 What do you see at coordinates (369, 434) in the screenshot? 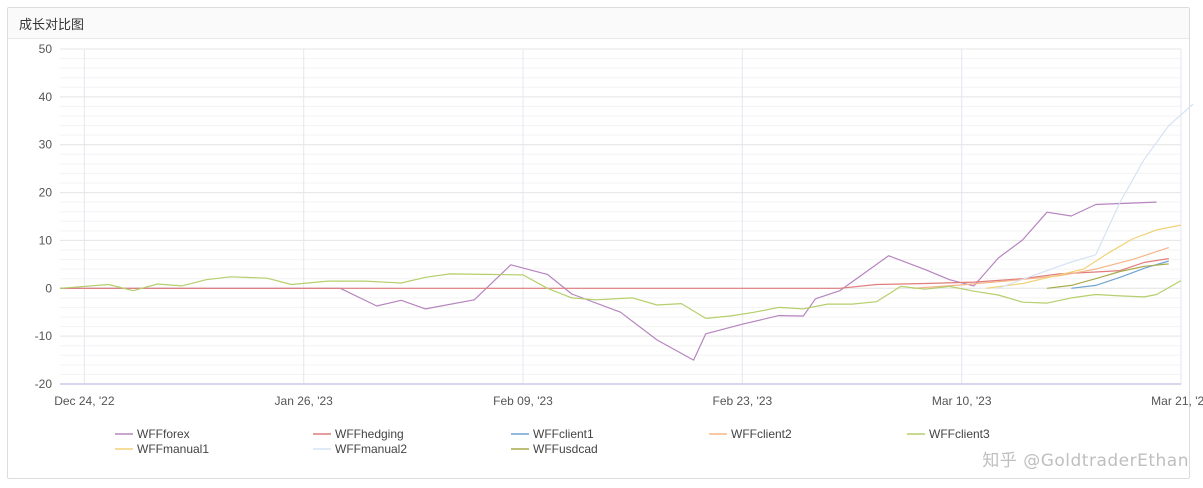
I see `legend-label: WFFhedging` at bounding box center [369, 434].